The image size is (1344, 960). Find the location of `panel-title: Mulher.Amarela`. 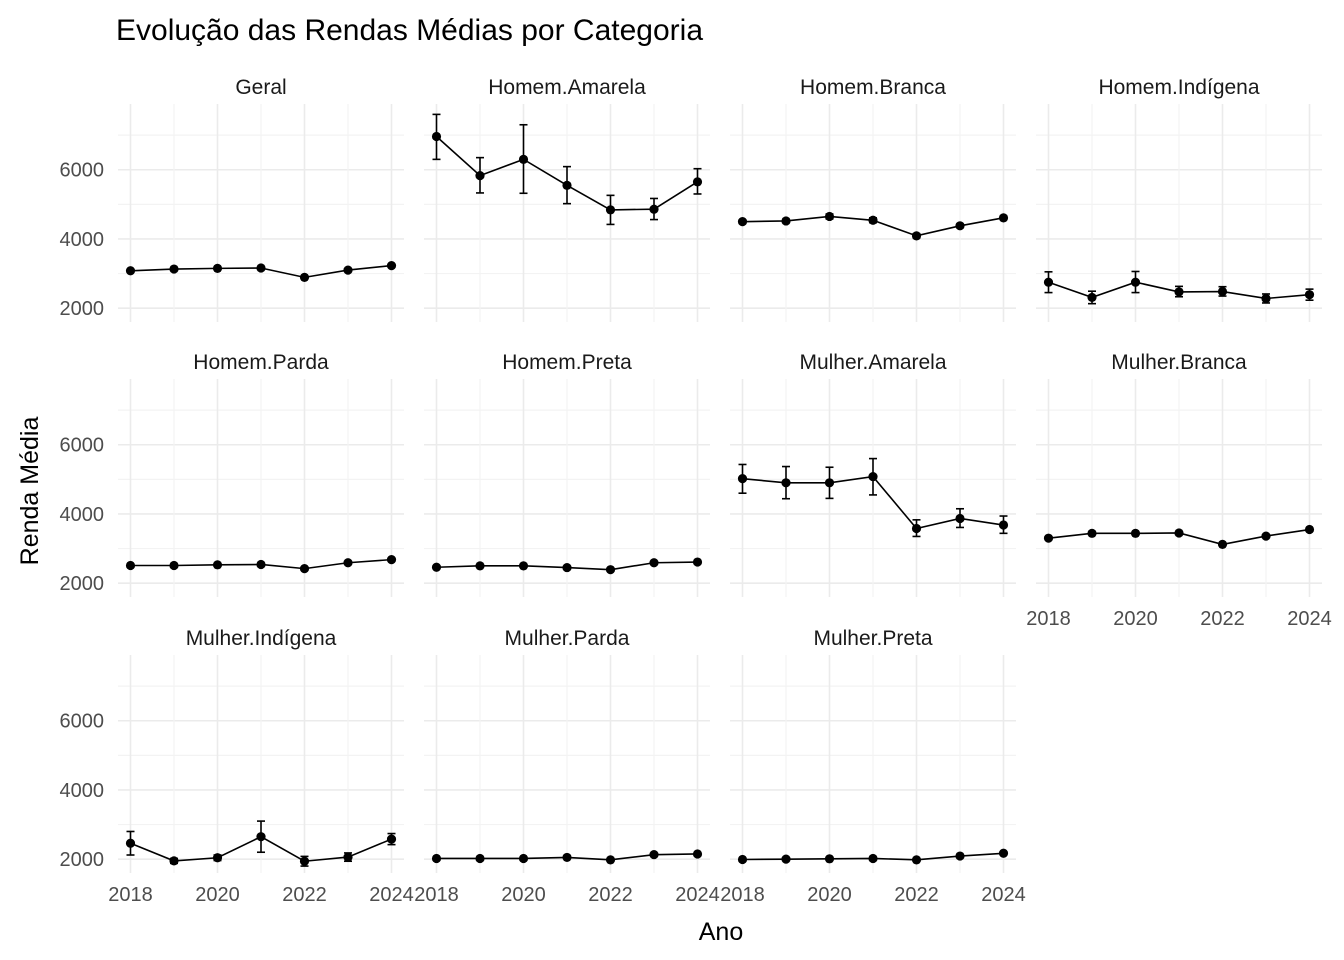

panel-title: Mulher.Amarela is located at coordinates (872, 362).